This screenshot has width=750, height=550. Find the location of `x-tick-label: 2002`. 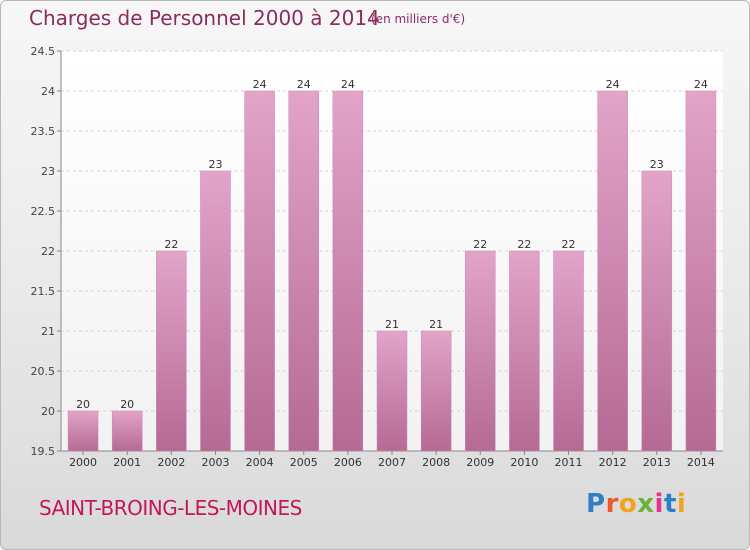

x-tick-label: 2002 is located at coordinates (171, 462).